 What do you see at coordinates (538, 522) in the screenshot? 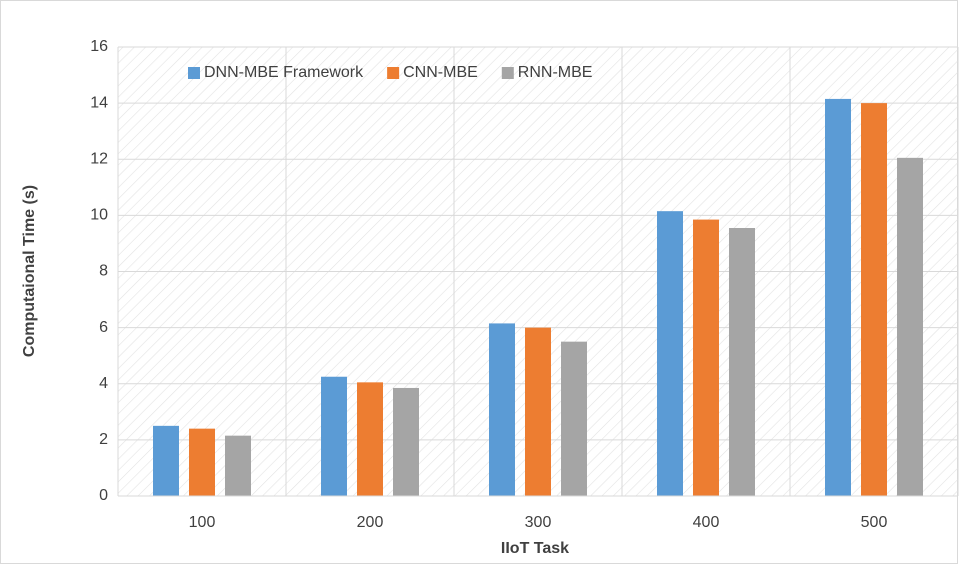
I see `x-tick-label: 300` at bounding box center [538, 522].